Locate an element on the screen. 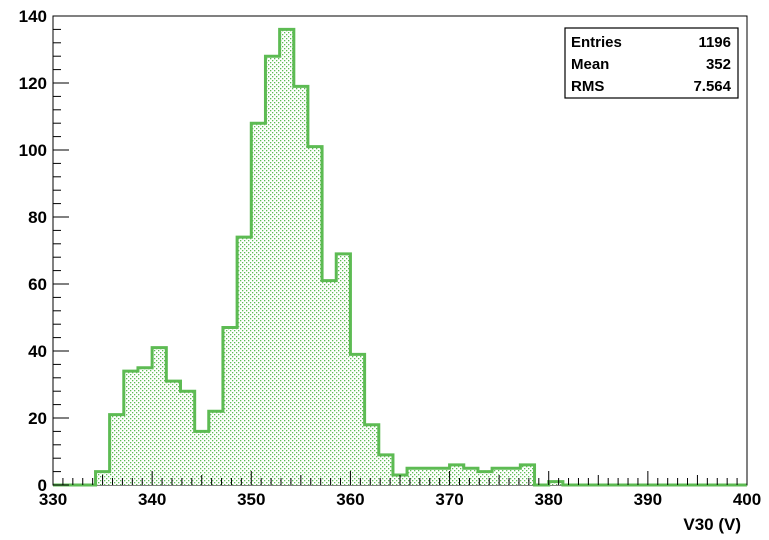  x-tick-label: 340 is located at coordinates (152, 499).